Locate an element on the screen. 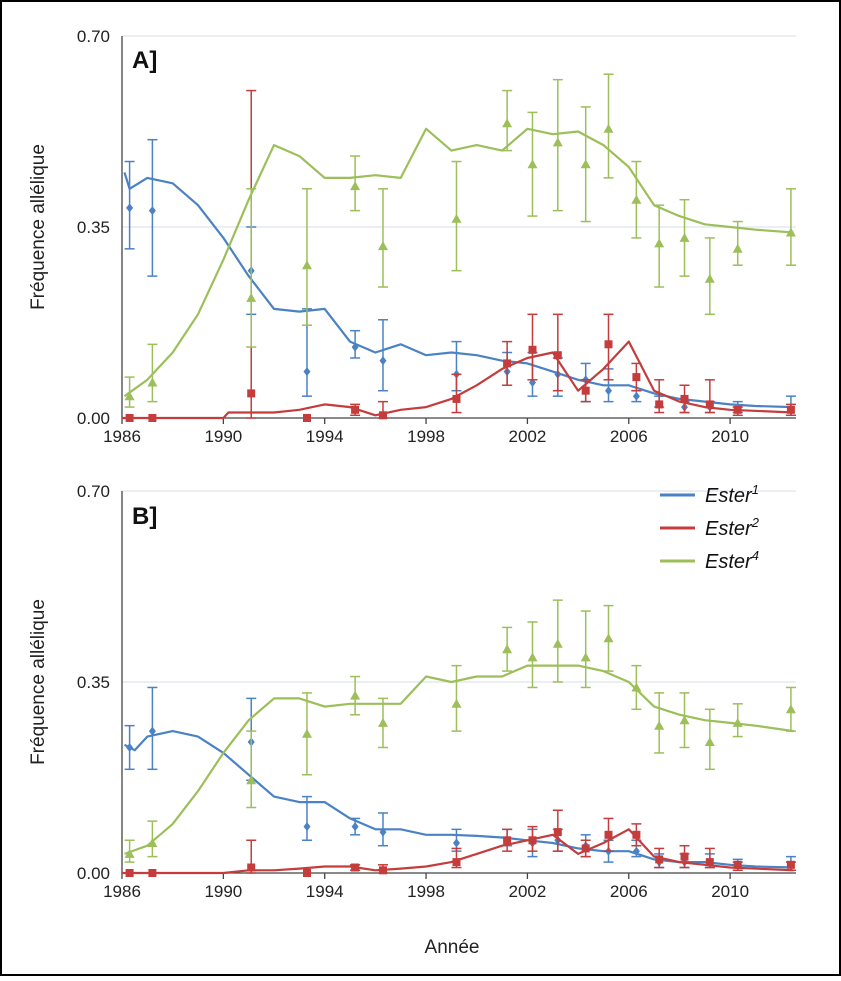  legend-entry: Ester2 is located at coordinates (732, 527).